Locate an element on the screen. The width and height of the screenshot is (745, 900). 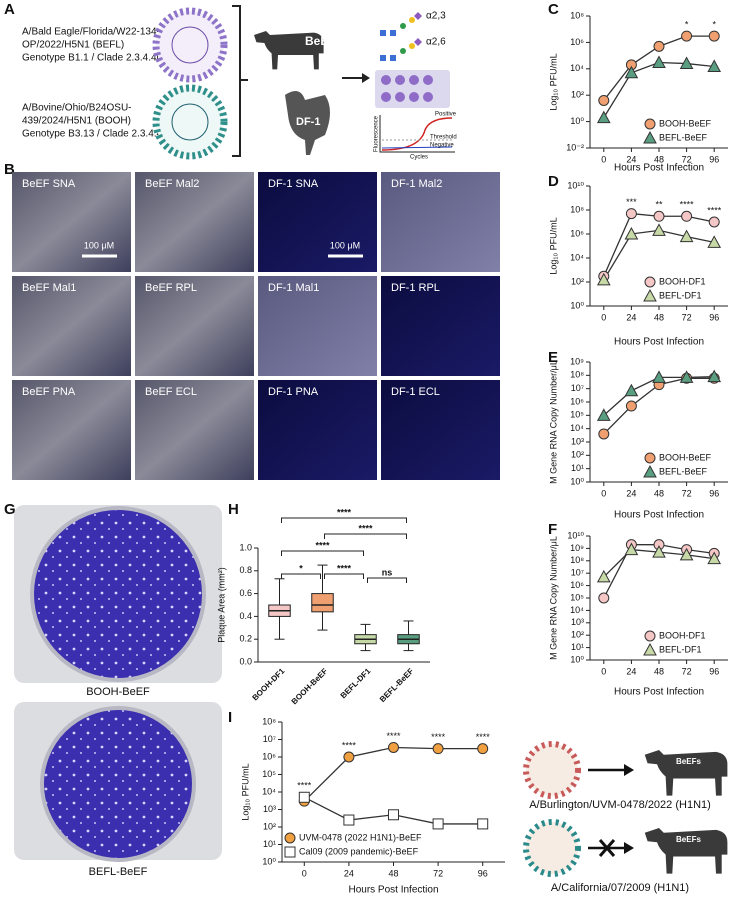
glycan-label: α2,3 is located at coordinates (436, 16).